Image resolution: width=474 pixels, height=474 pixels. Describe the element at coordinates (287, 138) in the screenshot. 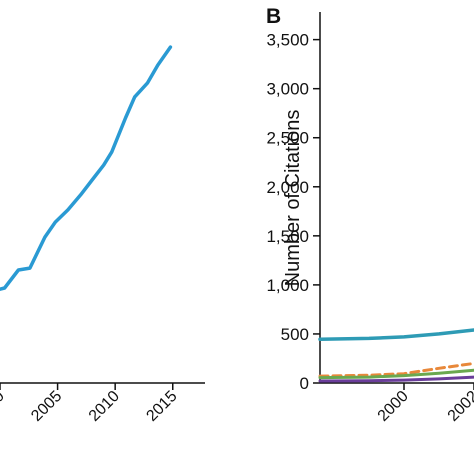

I see `y-tick-label: 2,500` at that location.